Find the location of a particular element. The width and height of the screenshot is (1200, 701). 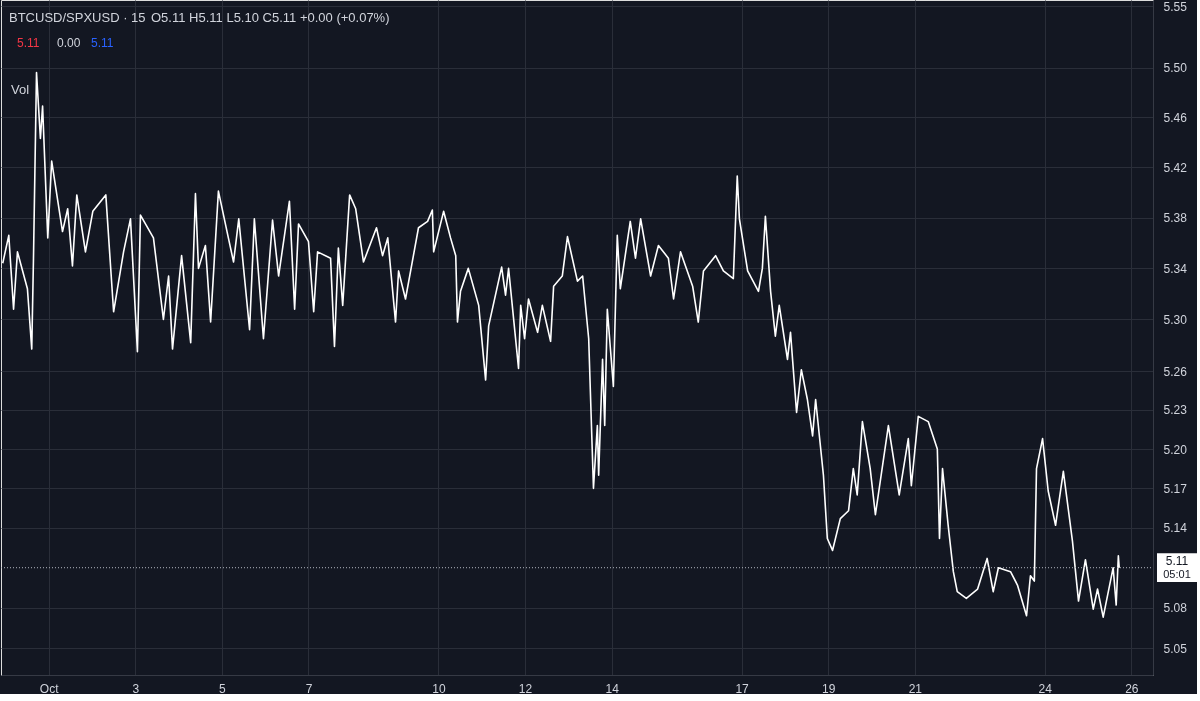

y-tick-label: 5.08 is located at coordinates (1175, 608).